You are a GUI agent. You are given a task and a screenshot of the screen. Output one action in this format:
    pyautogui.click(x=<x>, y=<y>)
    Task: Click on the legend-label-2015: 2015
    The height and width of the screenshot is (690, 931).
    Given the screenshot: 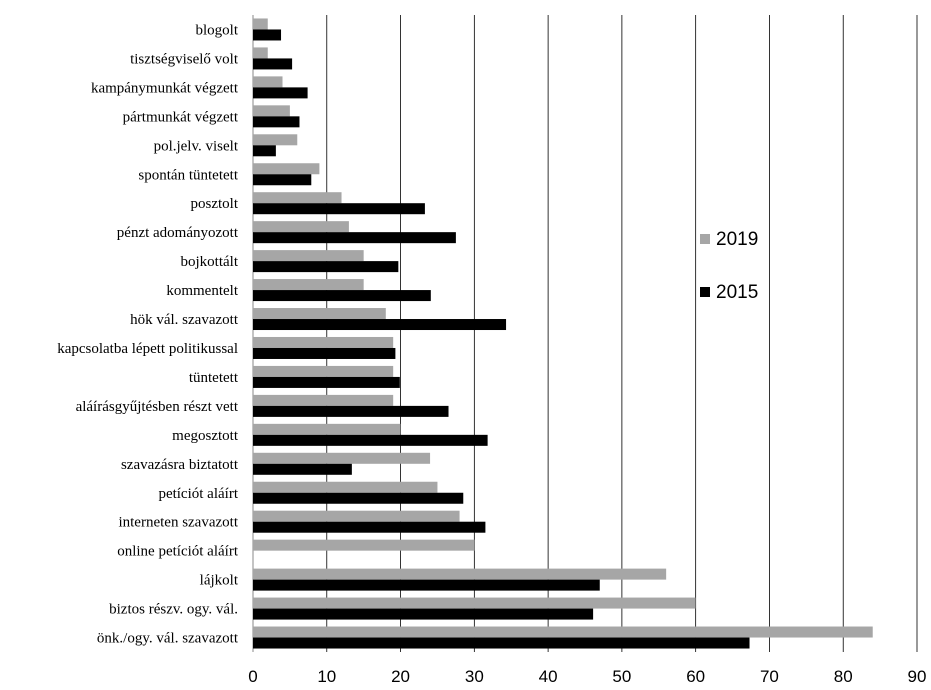 What is the action you would take?
    pyautogui.click(x=737, y=292)
    